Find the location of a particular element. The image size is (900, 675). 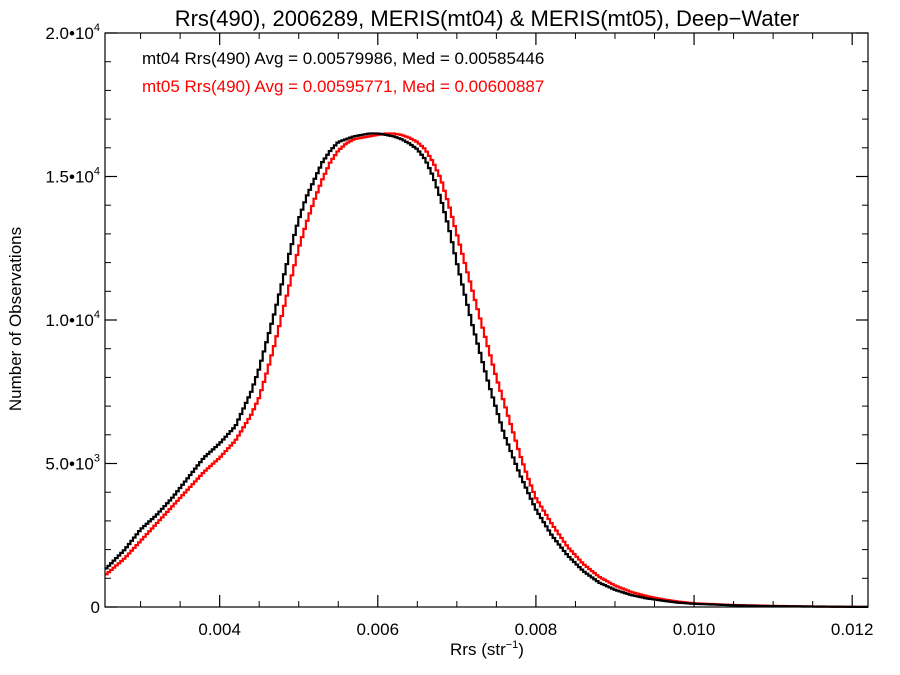

y-tick-label-0: 0 is located at coordinates (95, 607).